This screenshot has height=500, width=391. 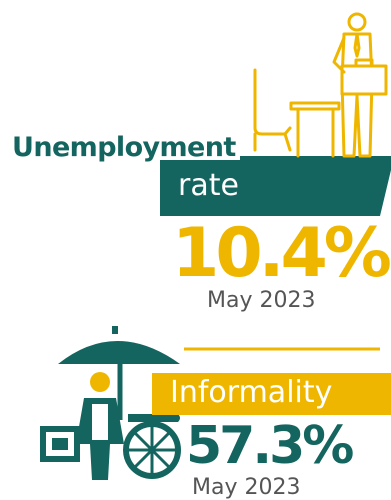 I want to click on unemployment-heading: Unemployment, so click(x=124, y=147).